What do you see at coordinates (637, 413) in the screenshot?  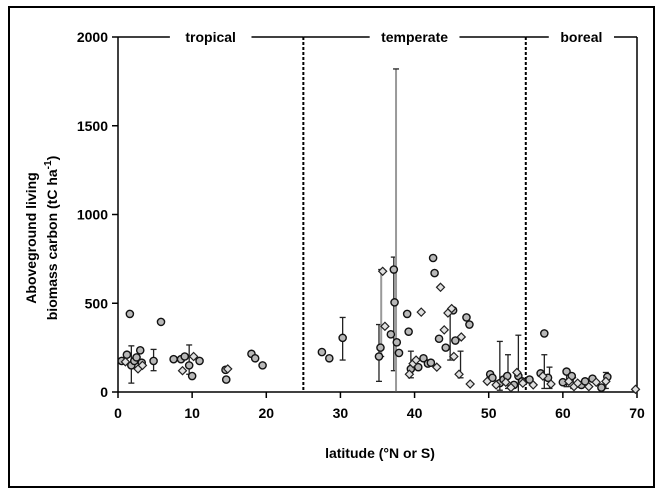 I see `x-tick-label: 70` at bounding box center [637, 413].